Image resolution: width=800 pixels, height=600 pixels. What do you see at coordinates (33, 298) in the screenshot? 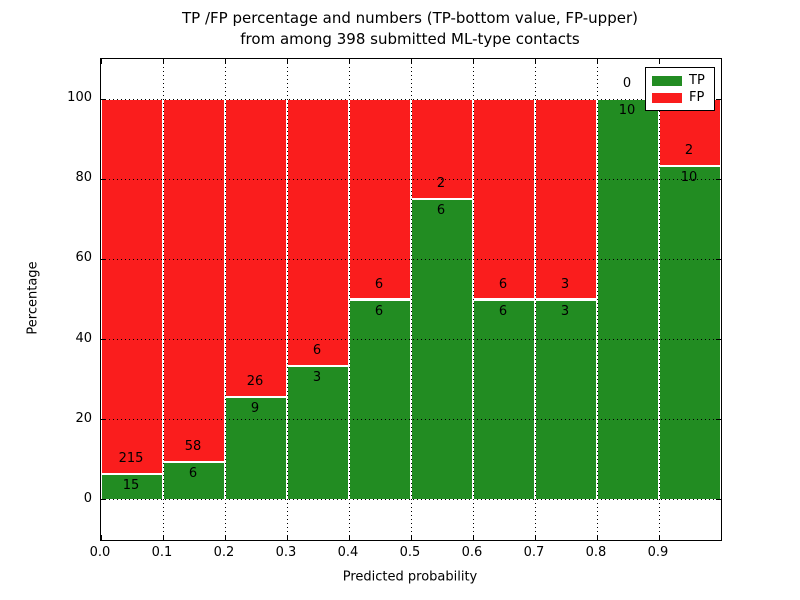
I see `y-axis-label: Percentage` at bounding box center [33, 298].